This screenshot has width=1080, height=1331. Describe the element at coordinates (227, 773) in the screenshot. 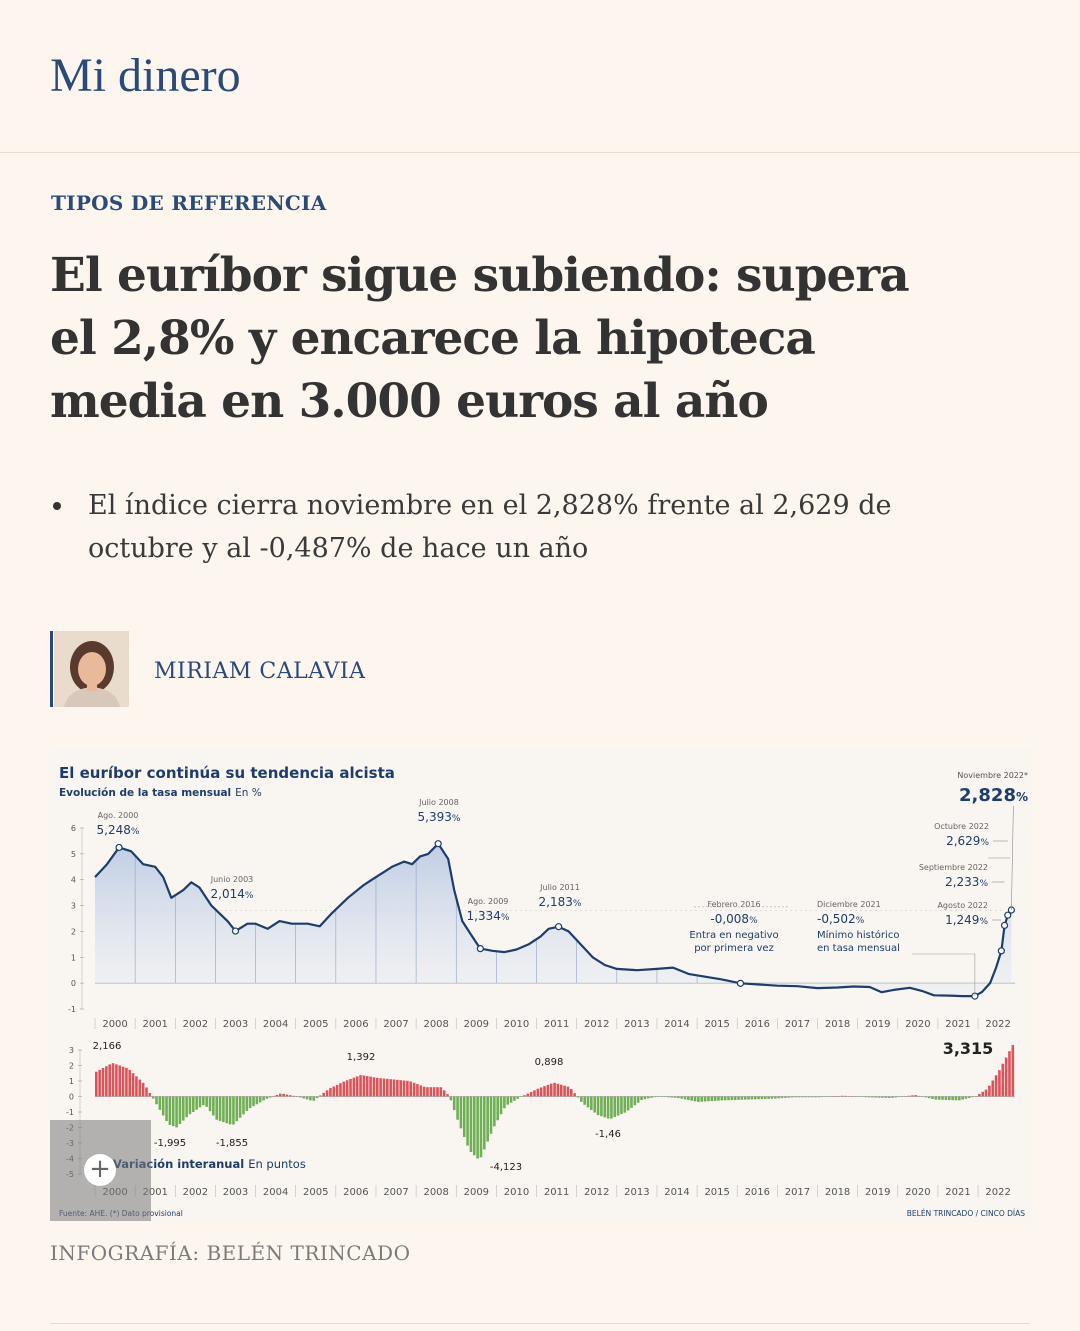

I see `graphic-title: El euríbor continúa su tendencia alcista` at that location.